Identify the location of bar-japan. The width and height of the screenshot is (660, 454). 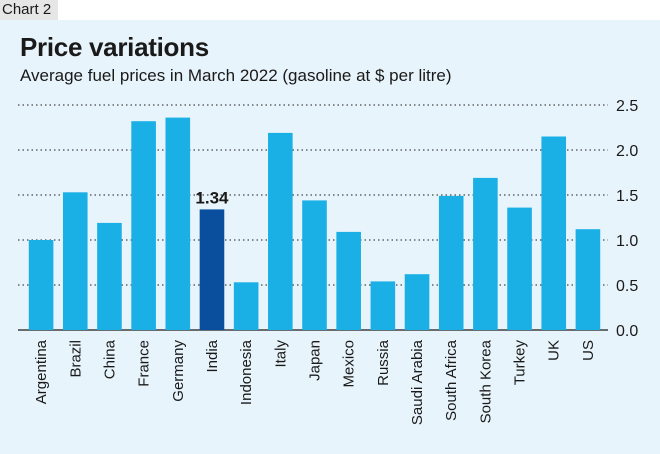
(314, 265).